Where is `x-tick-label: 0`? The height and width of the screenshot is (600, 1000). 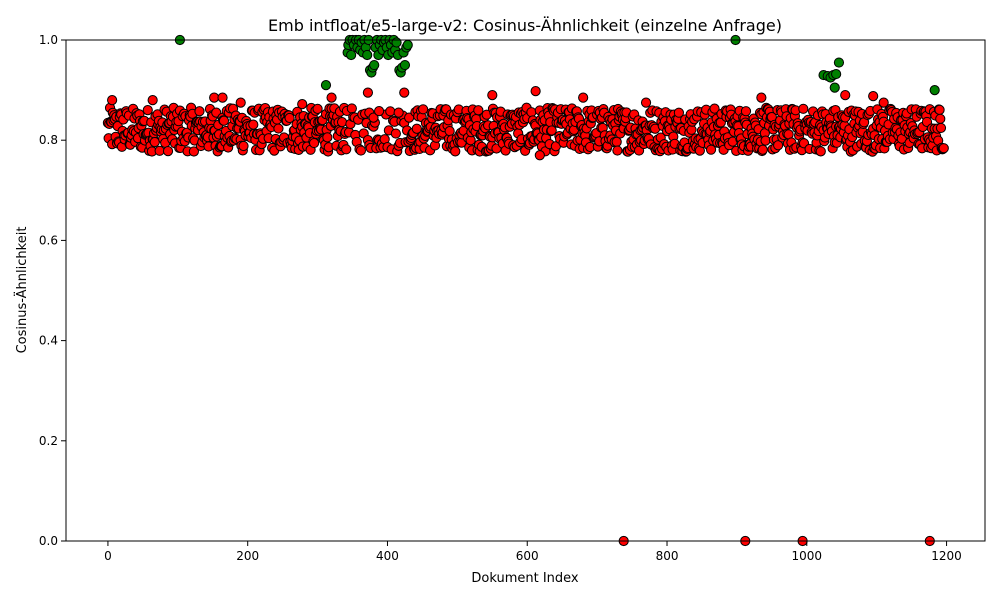
x-tick-label: 0 is located at coordinates (108, 556).